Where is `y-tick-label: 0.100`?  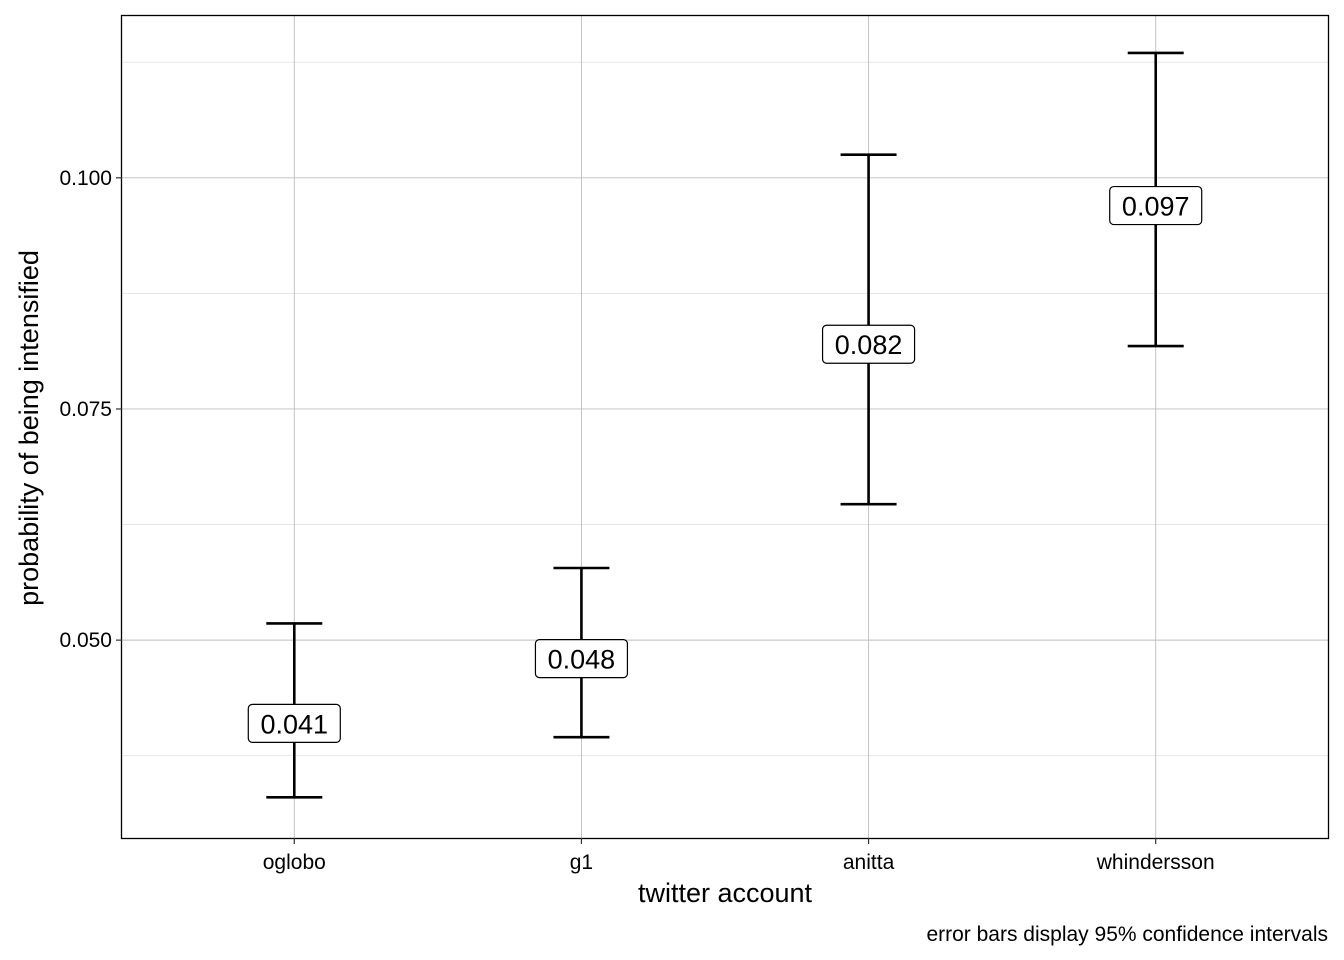 y-tick-label: 0.100 is located at coordinates (85, 178).